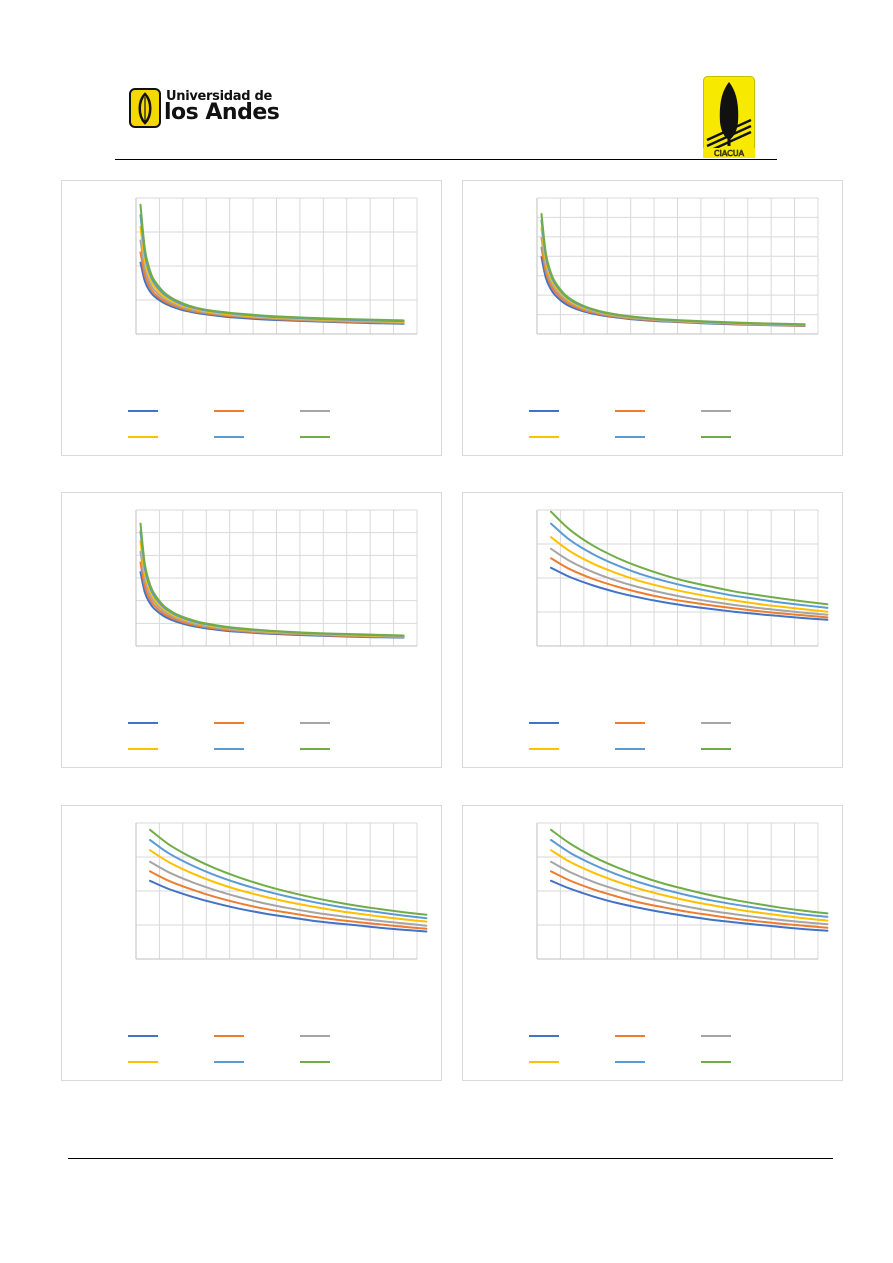 Image resolution: width=893 pixels, height=1263 pixels. I want to click on cimoc-logo-text: CIACUA, so click(729, 153).